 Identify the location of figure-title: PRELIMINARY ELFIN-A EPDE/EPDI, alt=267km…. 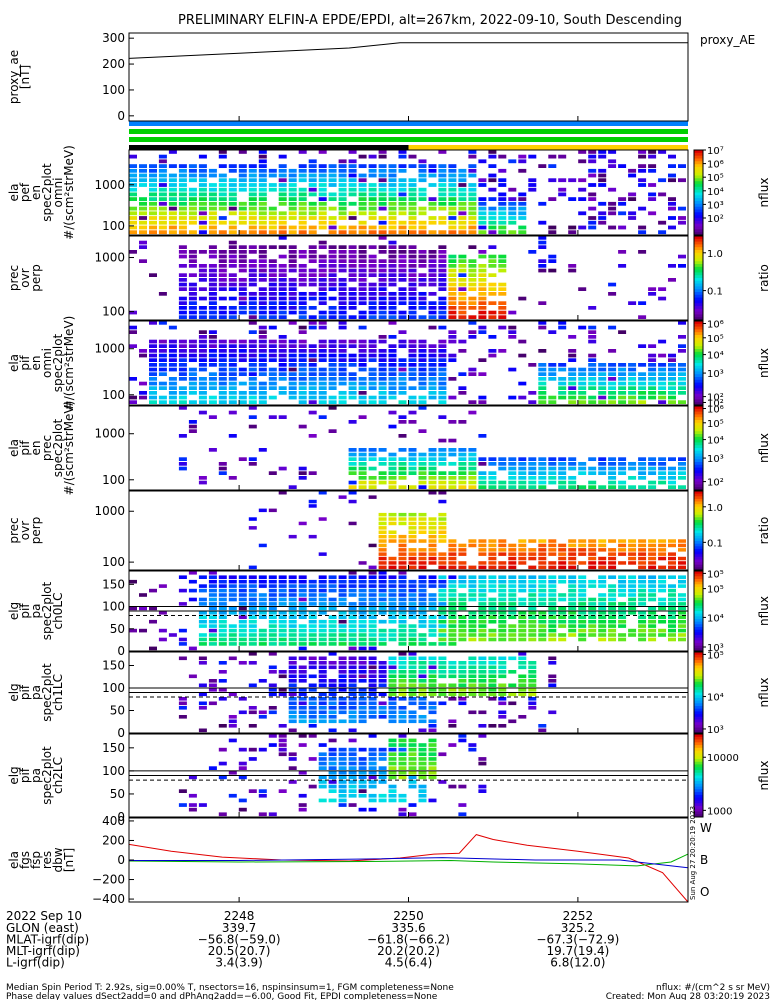
(430, 20).